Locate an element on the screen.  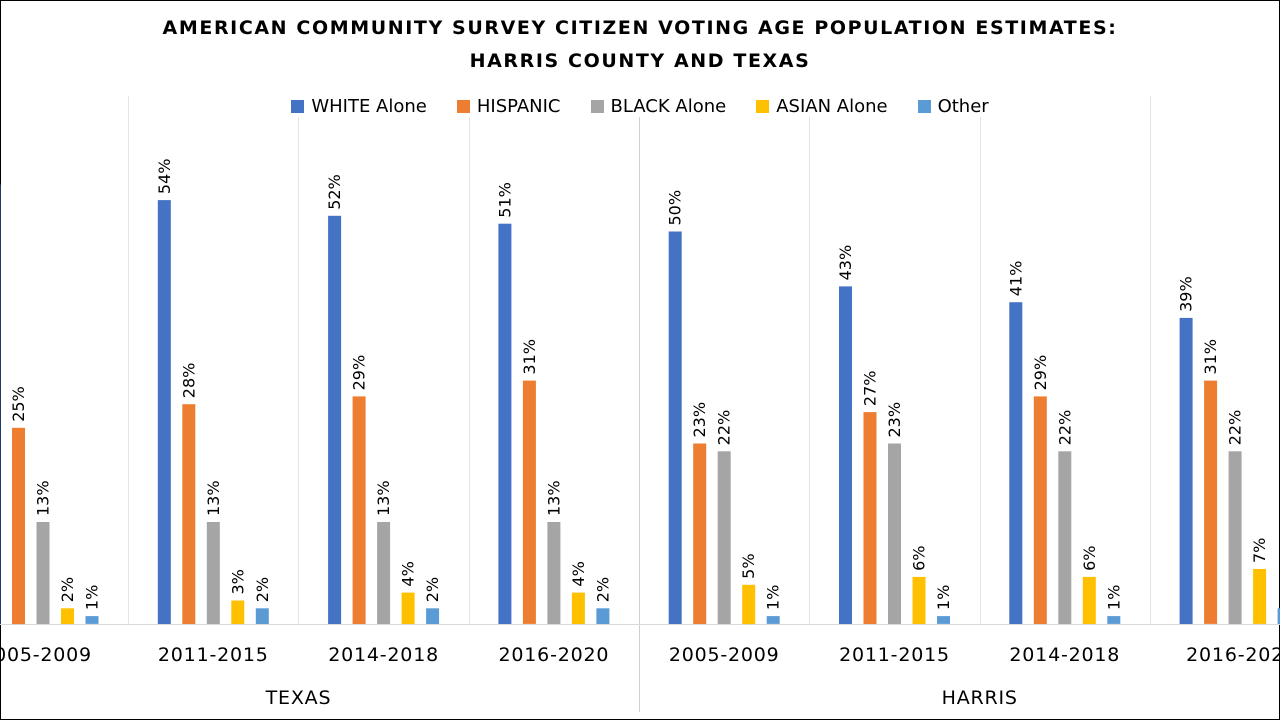
legend-item-hispanic: HISPANIC is located at coordinates (508, 106).